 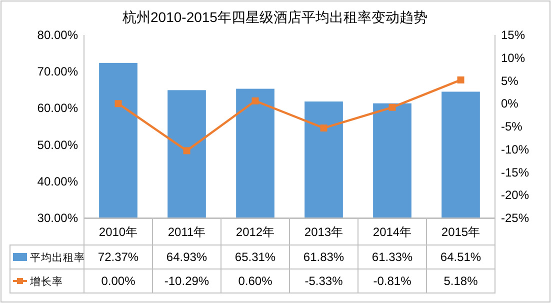 What do you see at coordinates (515, 172) in the screenshot?
I see `y2-tick-label: -15%` at bounding box center [515, 172].